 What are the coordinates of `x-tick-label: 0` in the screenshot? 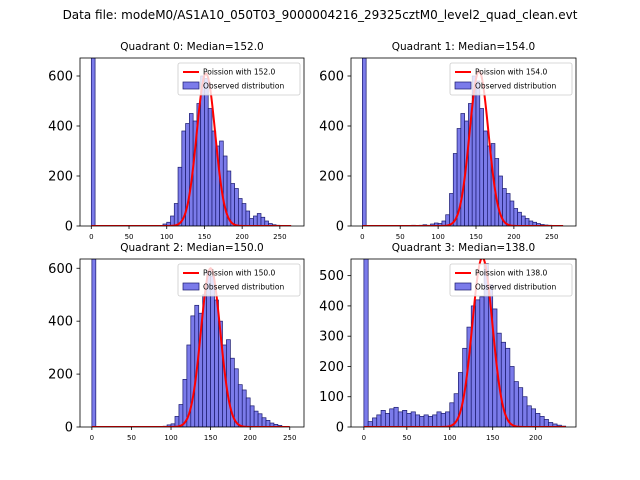 It's located at (364, 438).